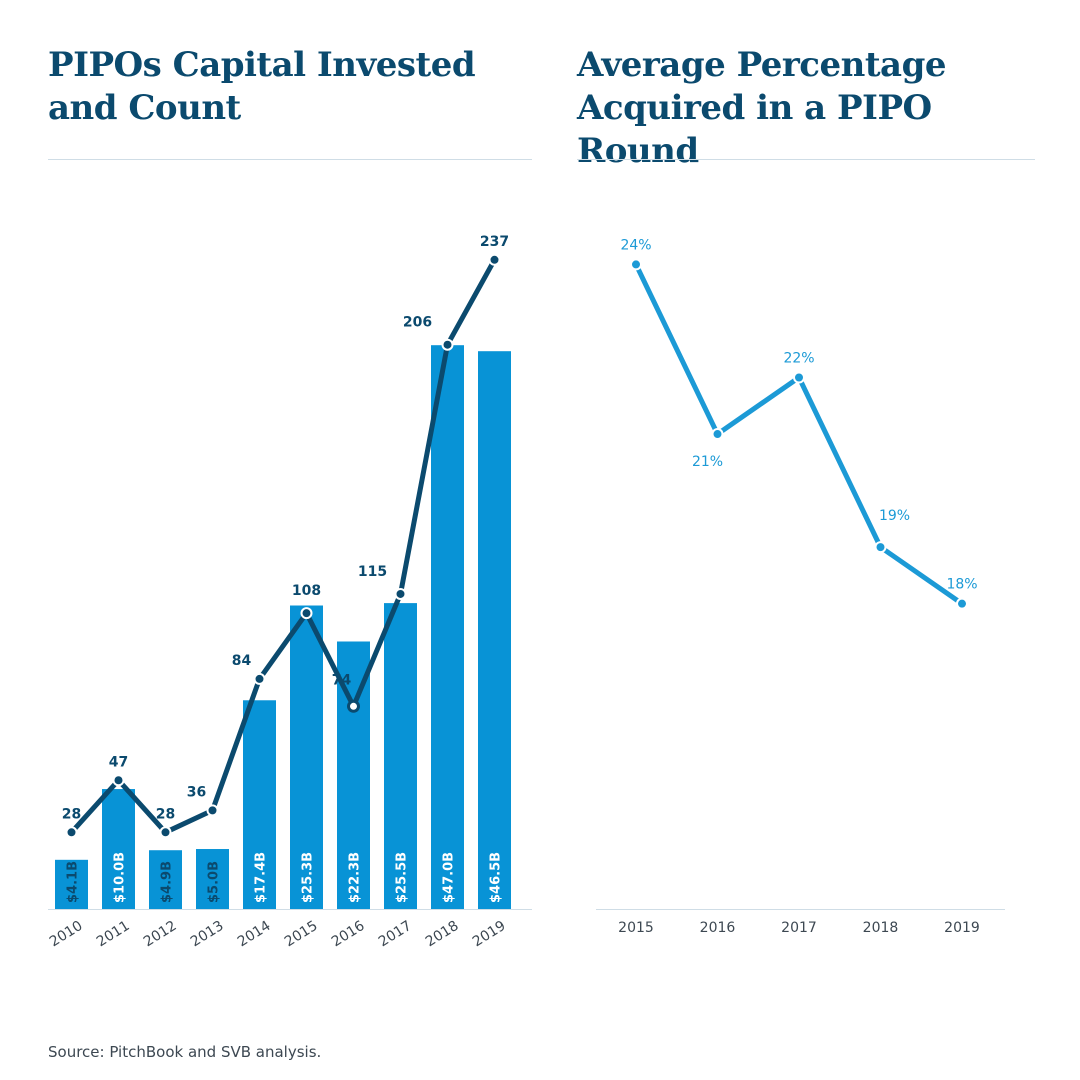 This screenshot has height=1080, width=1080. I want to click on bar-2011, so click(118, 849).